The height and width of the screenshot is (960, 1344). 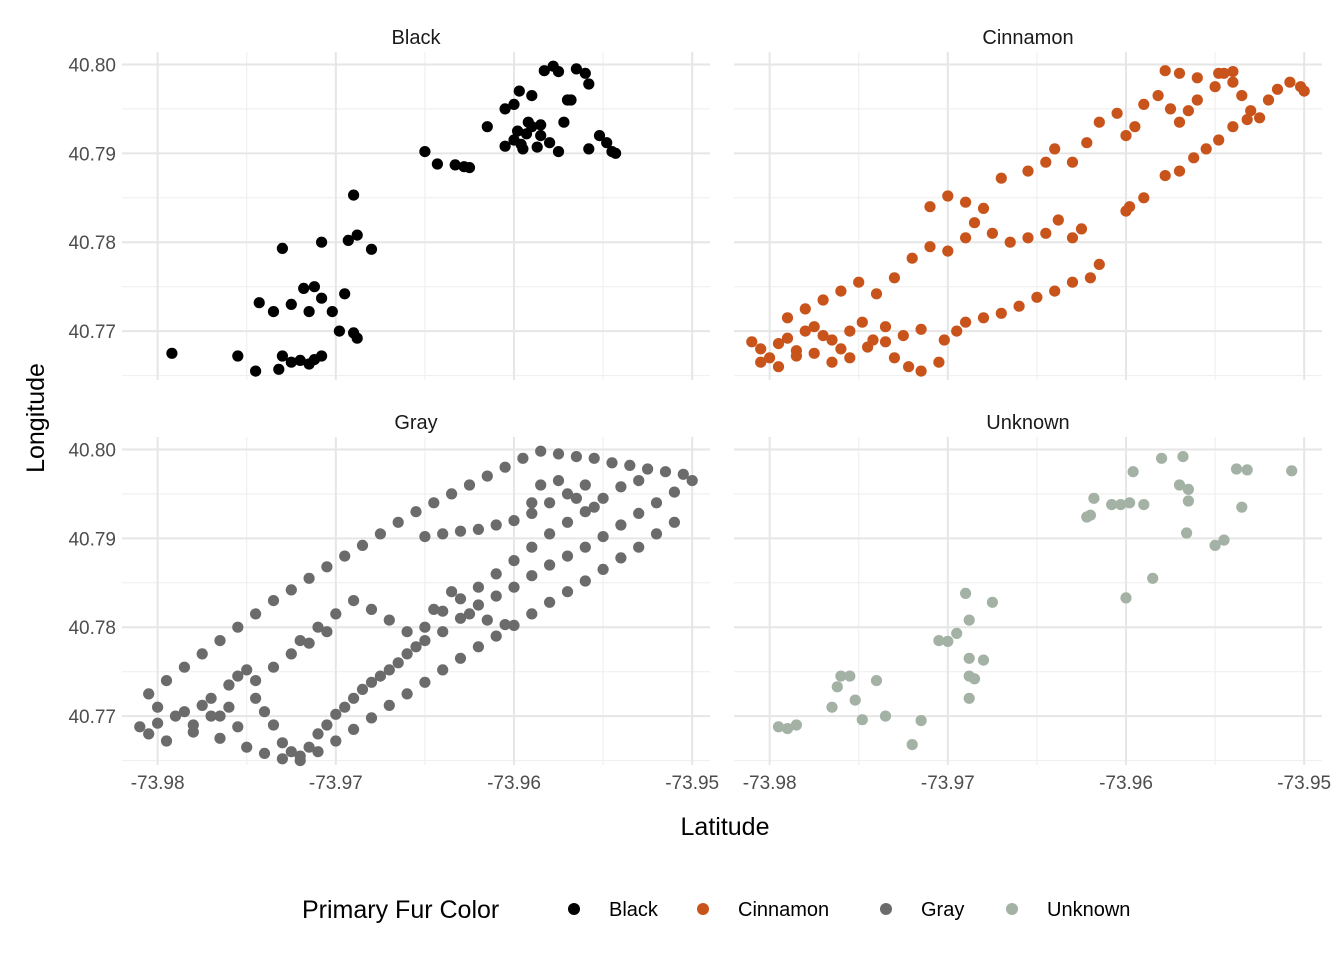 I want to click on facet-strip-label: Black, so click(x=417, y=38).